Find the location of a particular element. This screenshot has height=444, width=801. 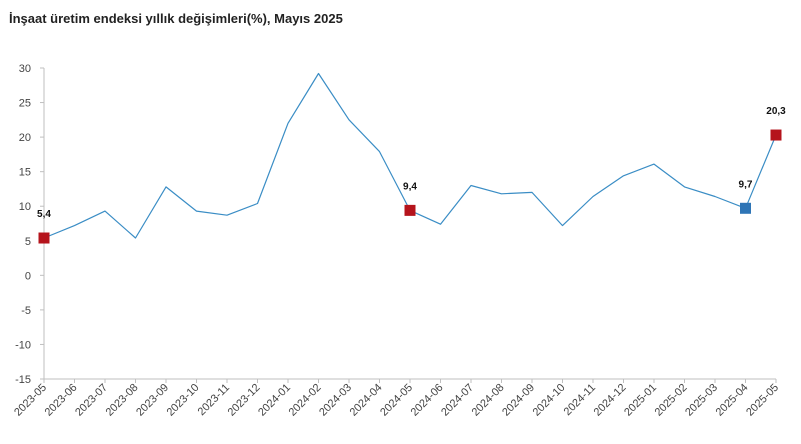

x-tick-label: 2024-10 is located at coordinates (549, 400).